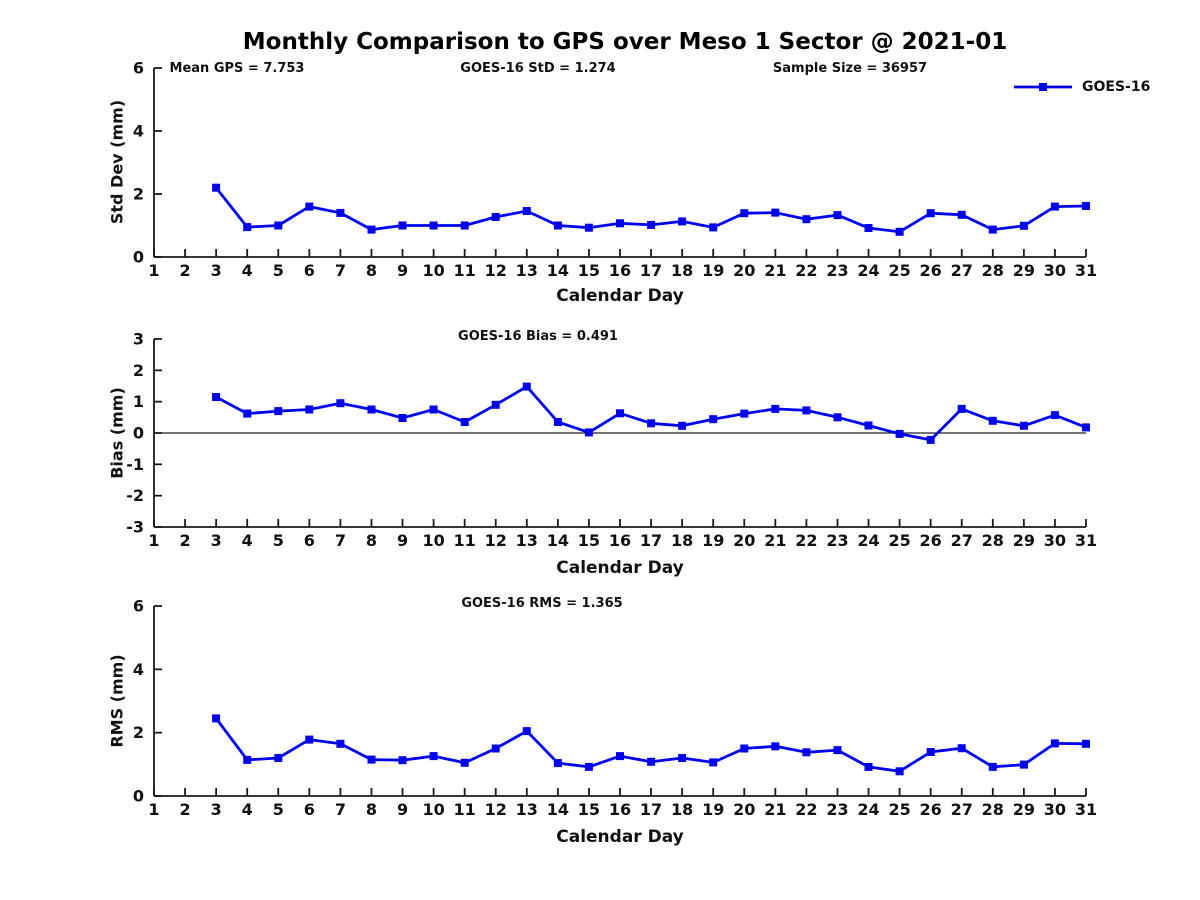 Image resolution: width=1200 pixels, height=900 pixels. I want to click on x-tick-label: 22, so click(806, 809).